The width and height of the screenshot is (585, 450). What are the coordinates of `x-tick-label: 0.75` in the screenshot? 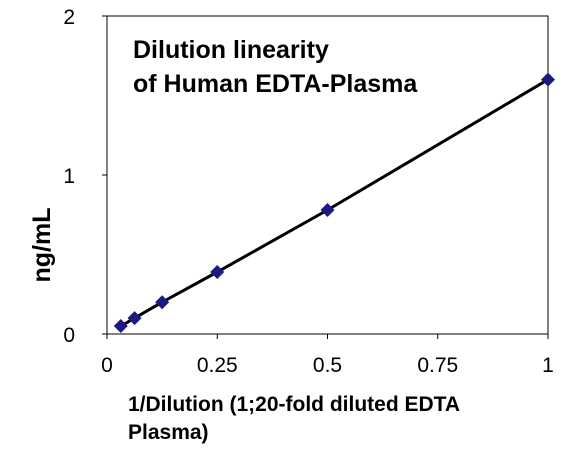 It's located at (437, 365).